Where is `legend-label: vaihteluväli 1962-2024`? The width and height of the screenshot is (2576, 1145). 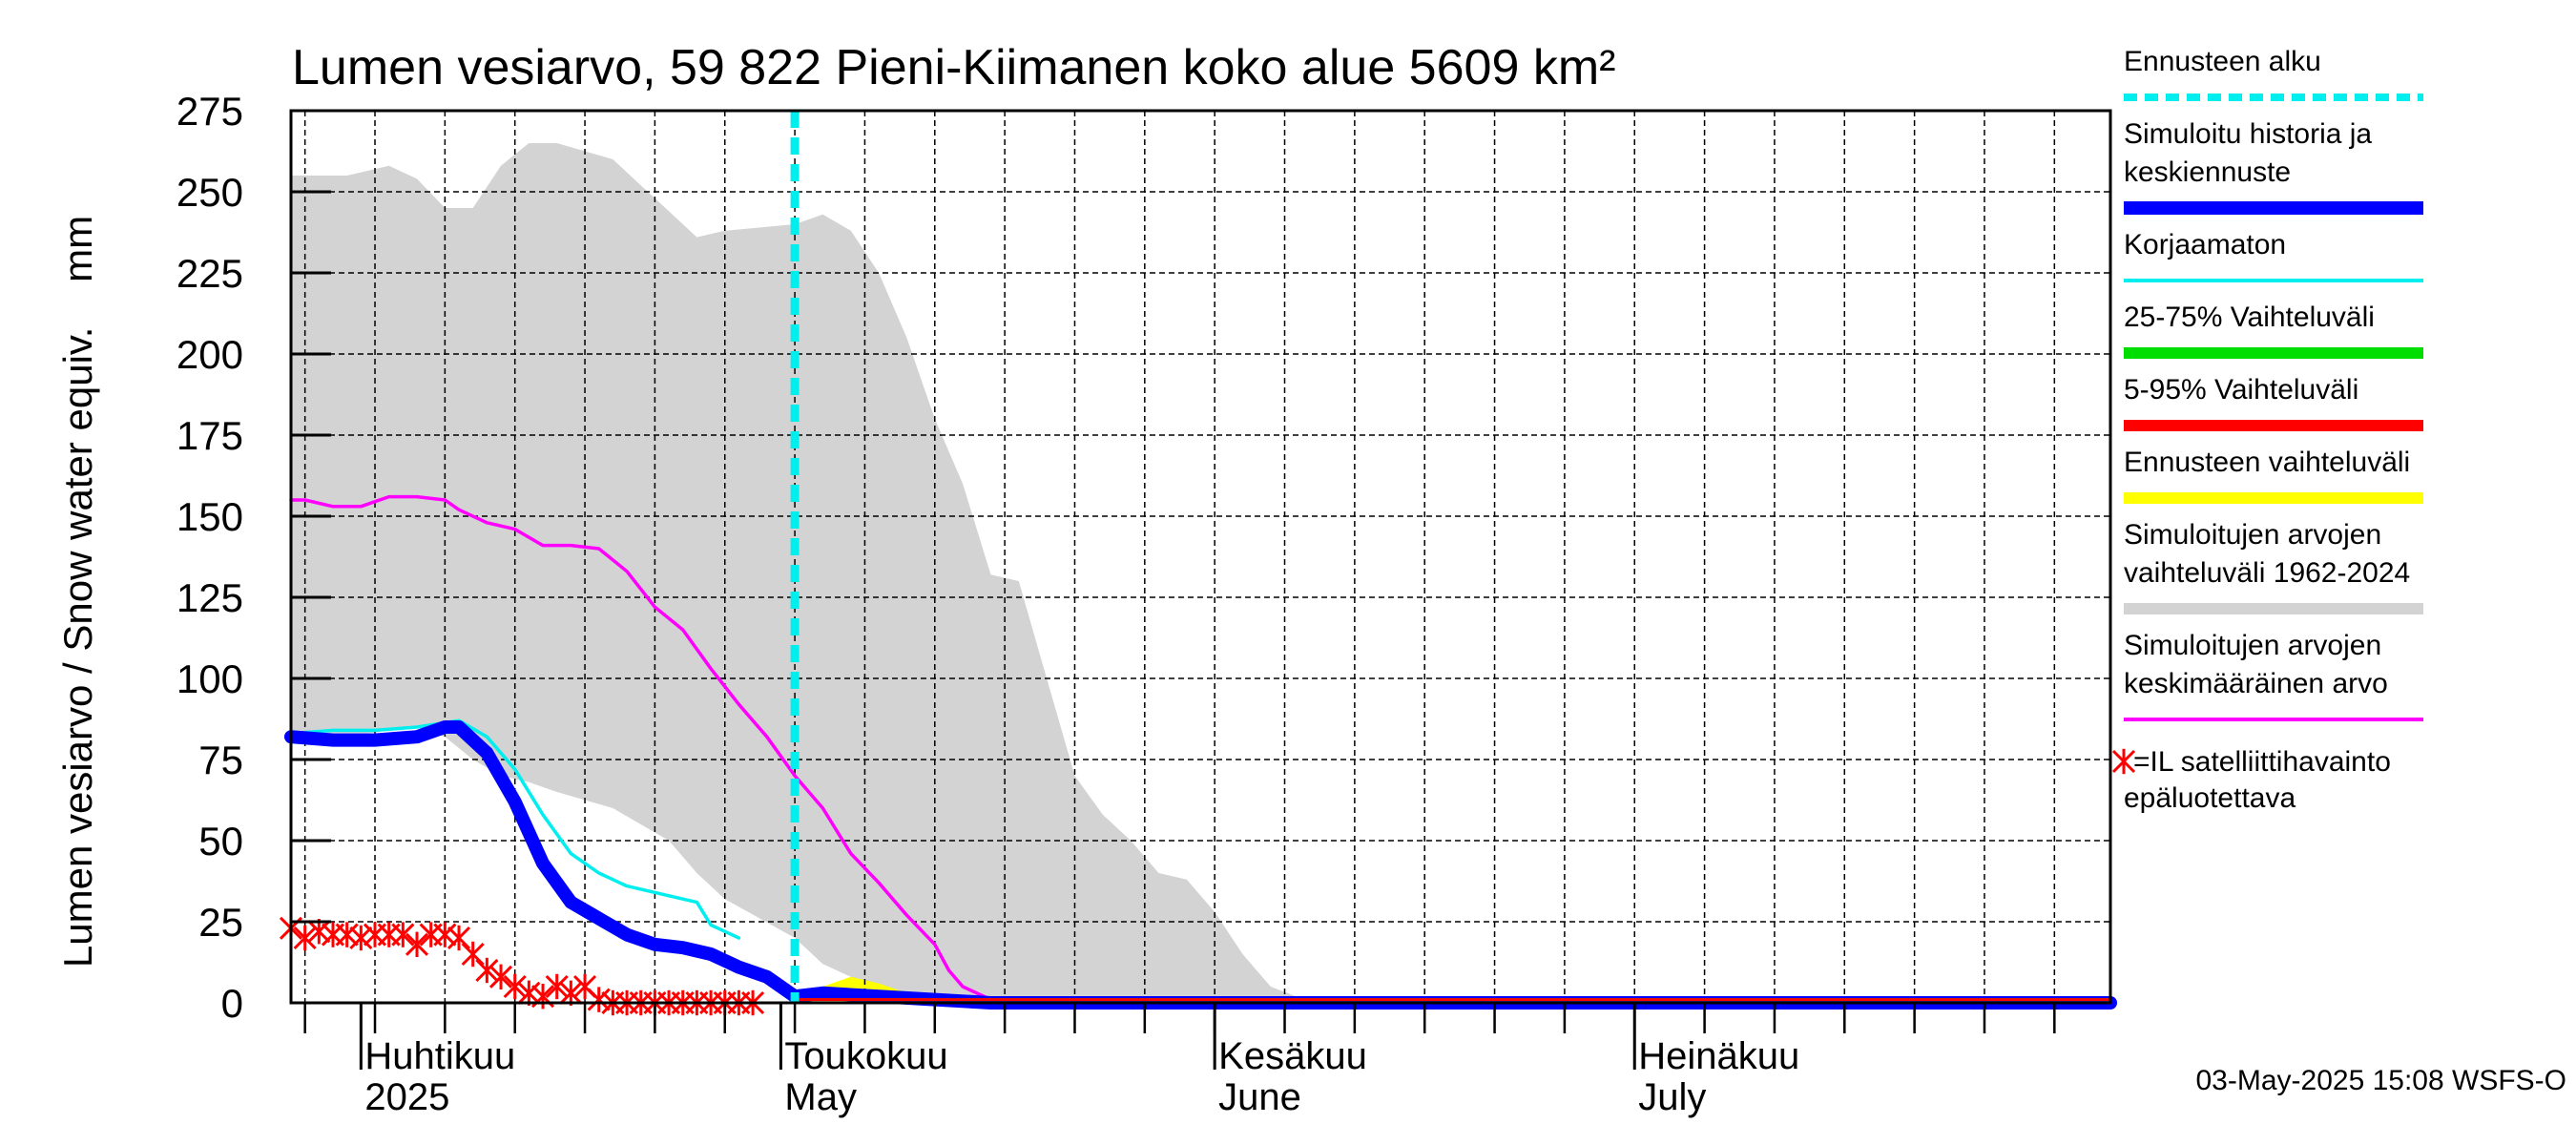 legend-label: vaihteluväli 1962-2024 is located at coordinates (2267, 573).